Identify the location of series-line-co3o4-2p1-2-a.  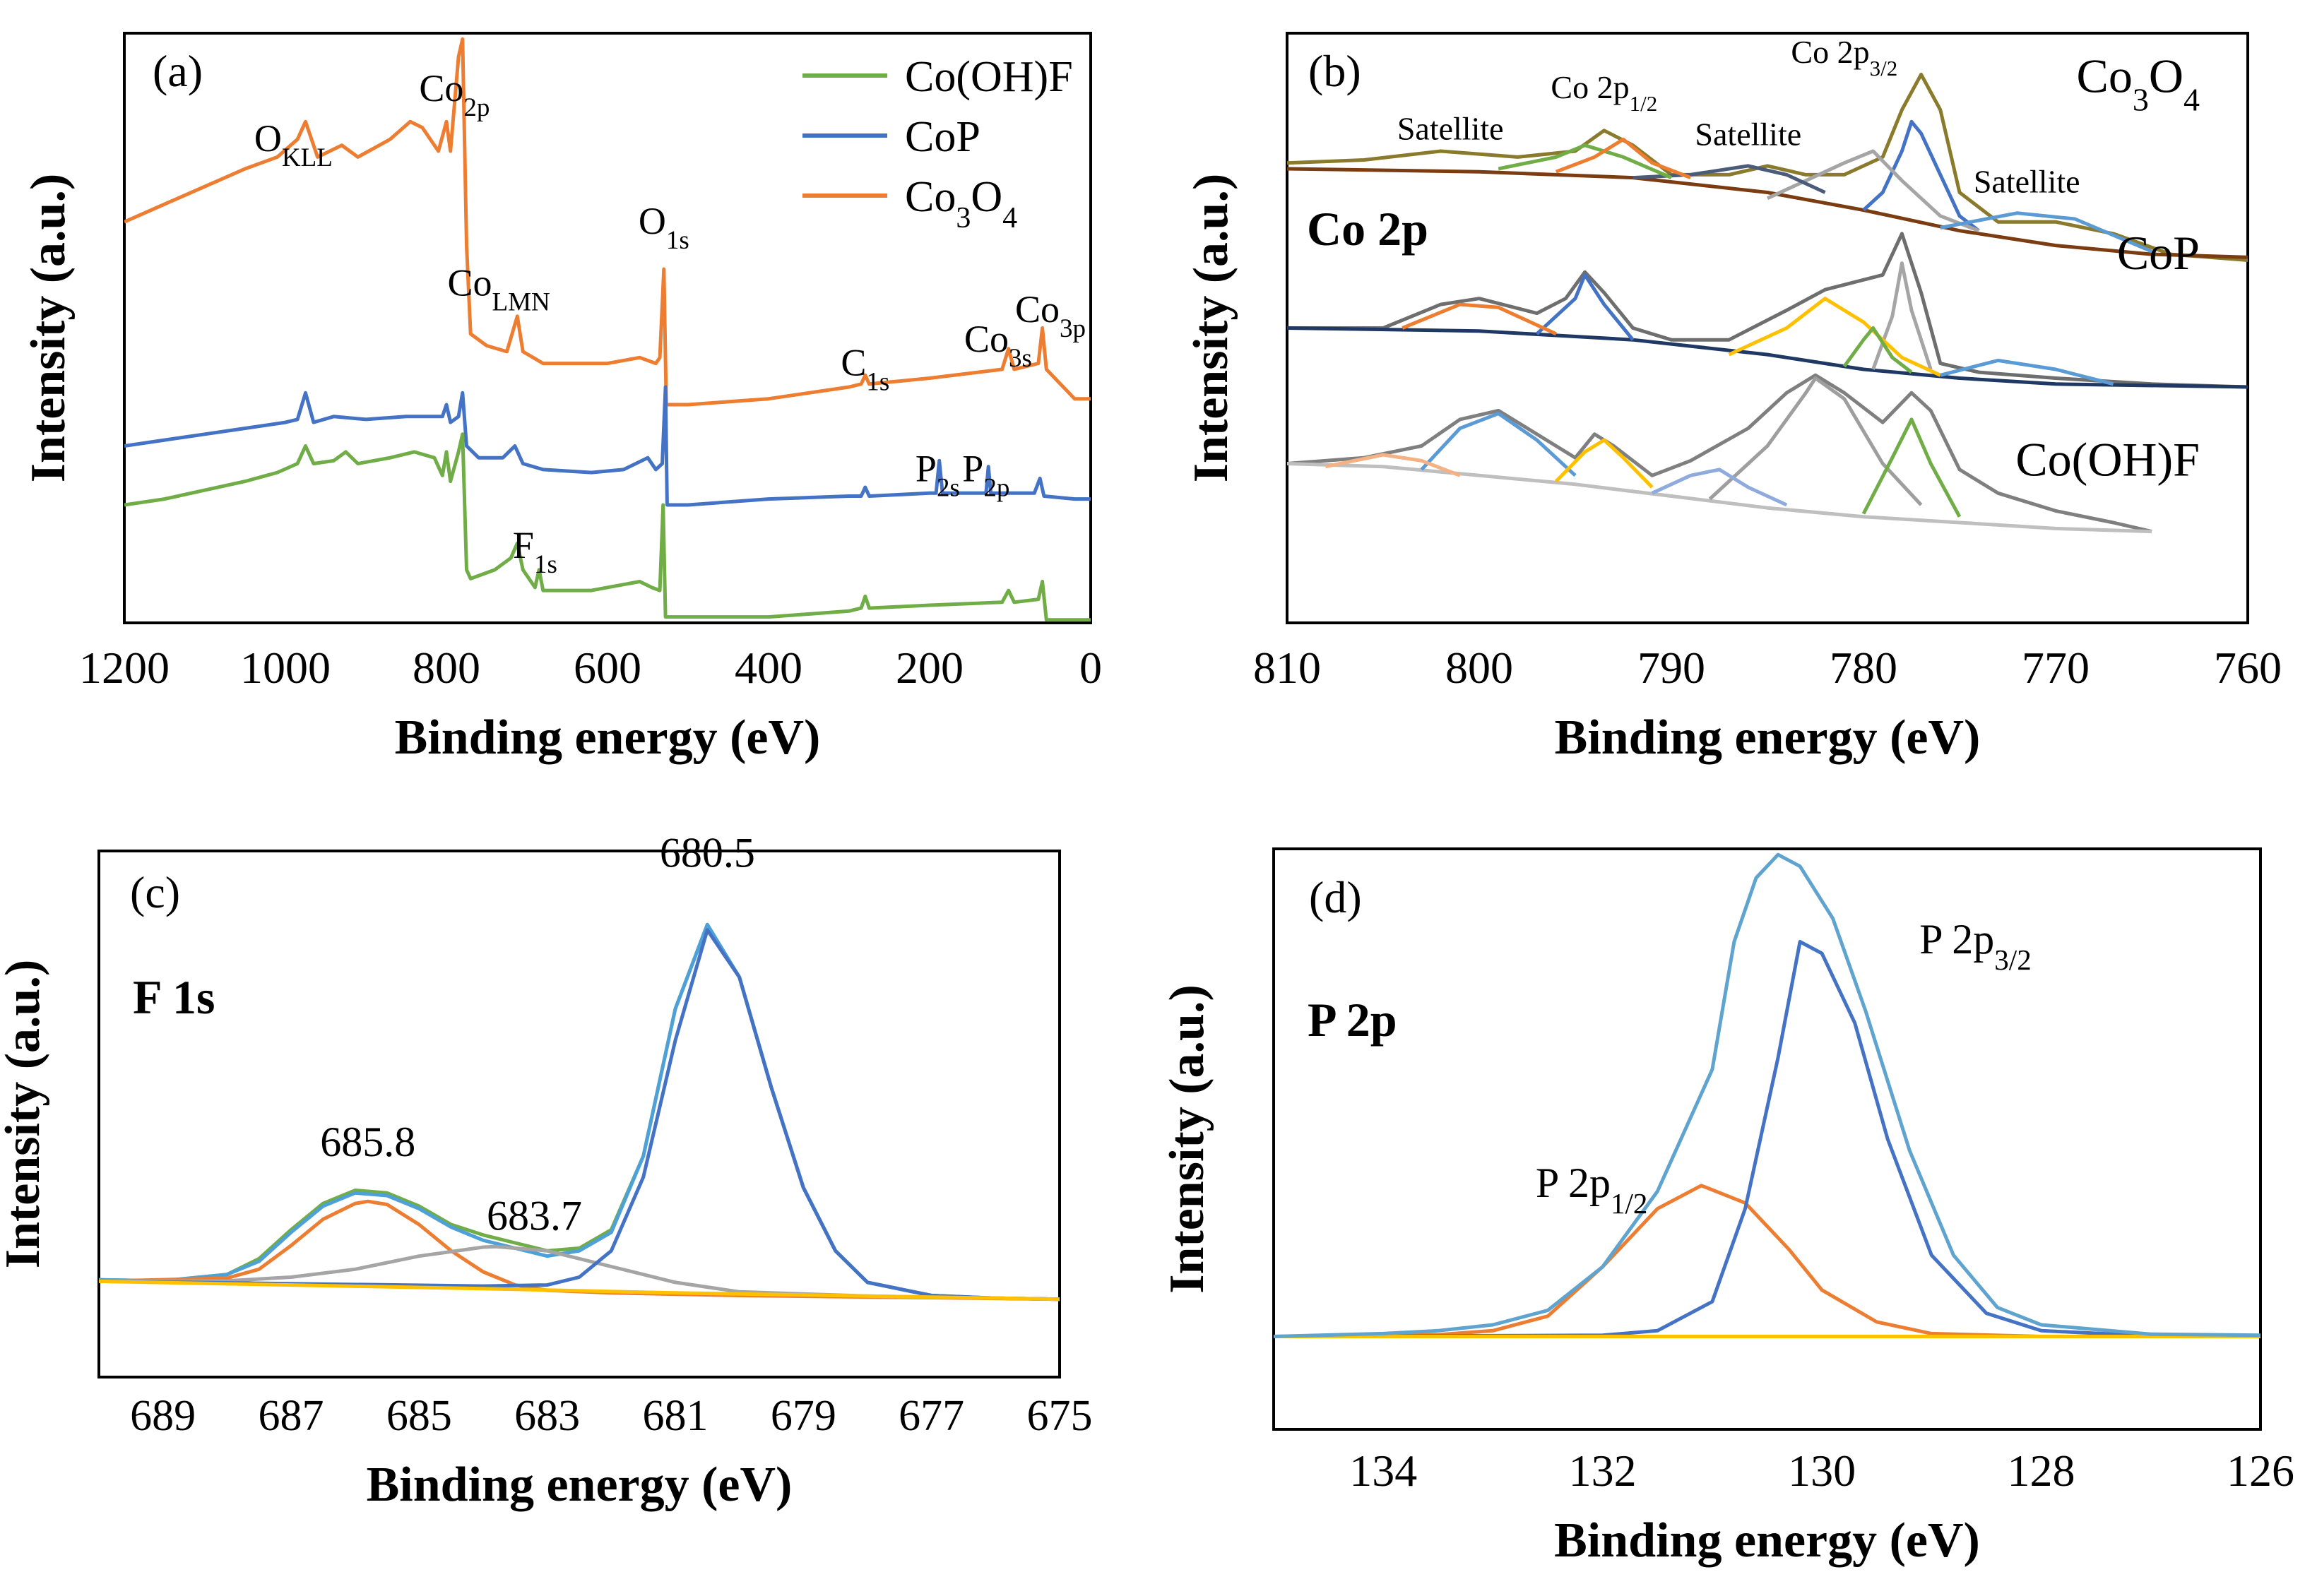
(1585, 161).